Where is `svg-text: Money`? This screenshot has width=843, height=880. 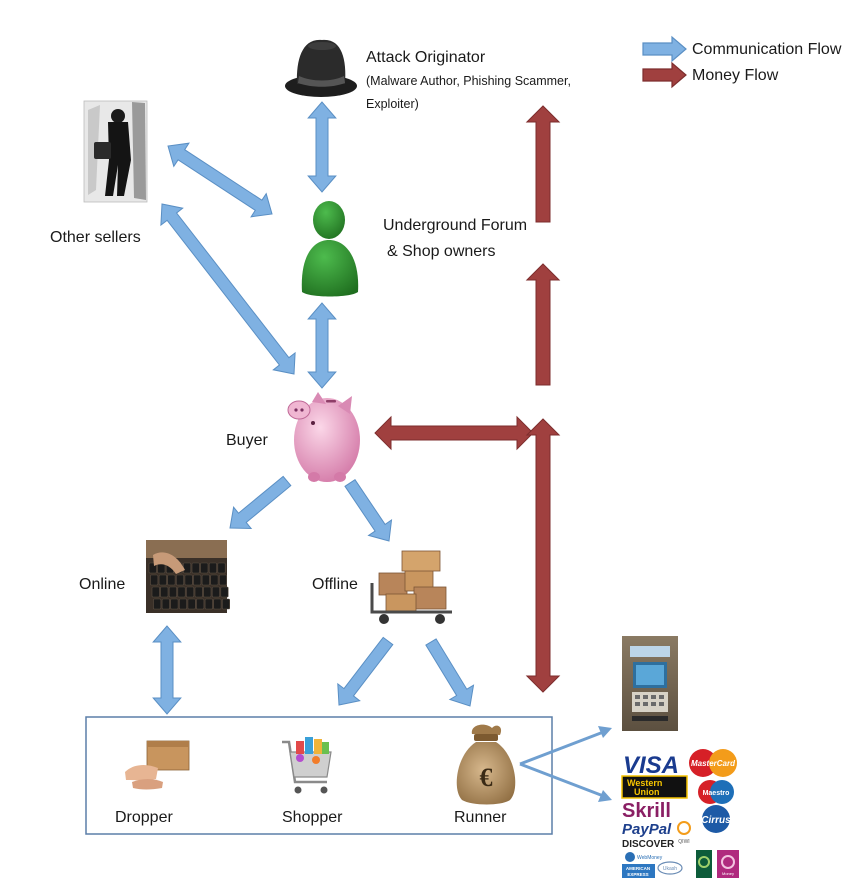 svg-text: Money is located at coordinates (728, 873).